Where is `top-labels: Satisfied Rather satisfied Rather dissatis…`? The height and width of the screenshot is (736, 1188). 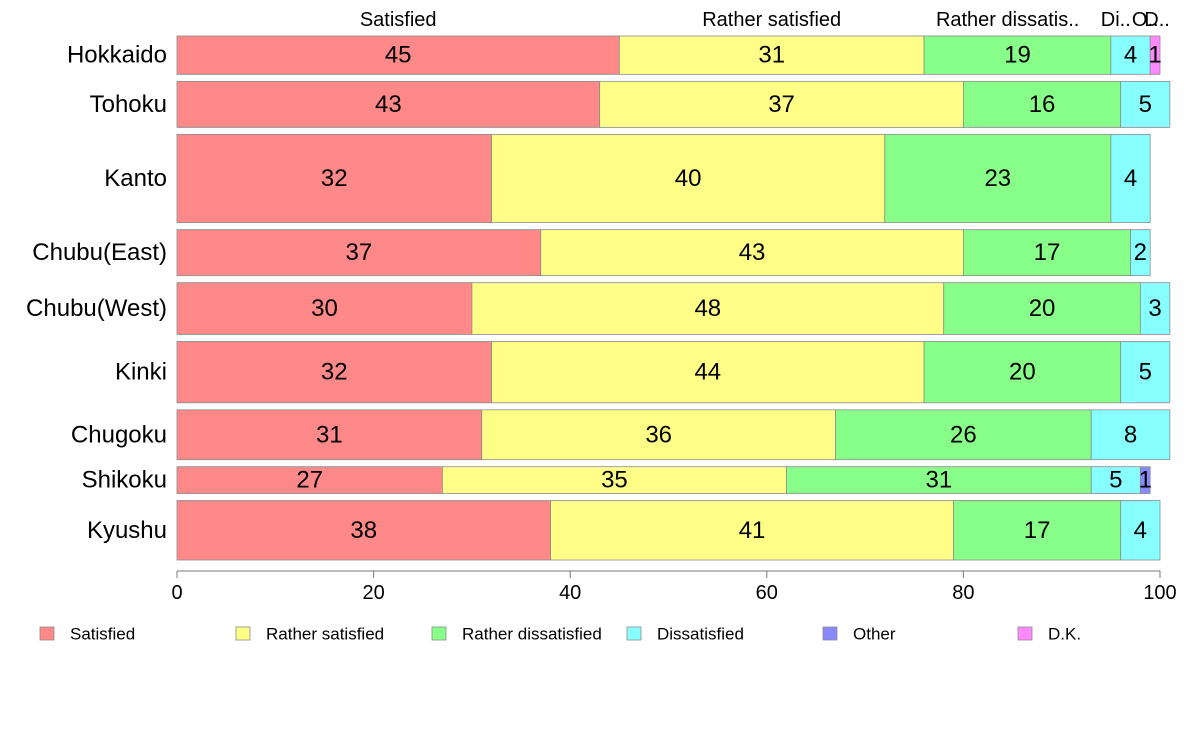
top-labels: Satisfied Rather satisfied Rather dissatis… is located at coordinates (765, 20).